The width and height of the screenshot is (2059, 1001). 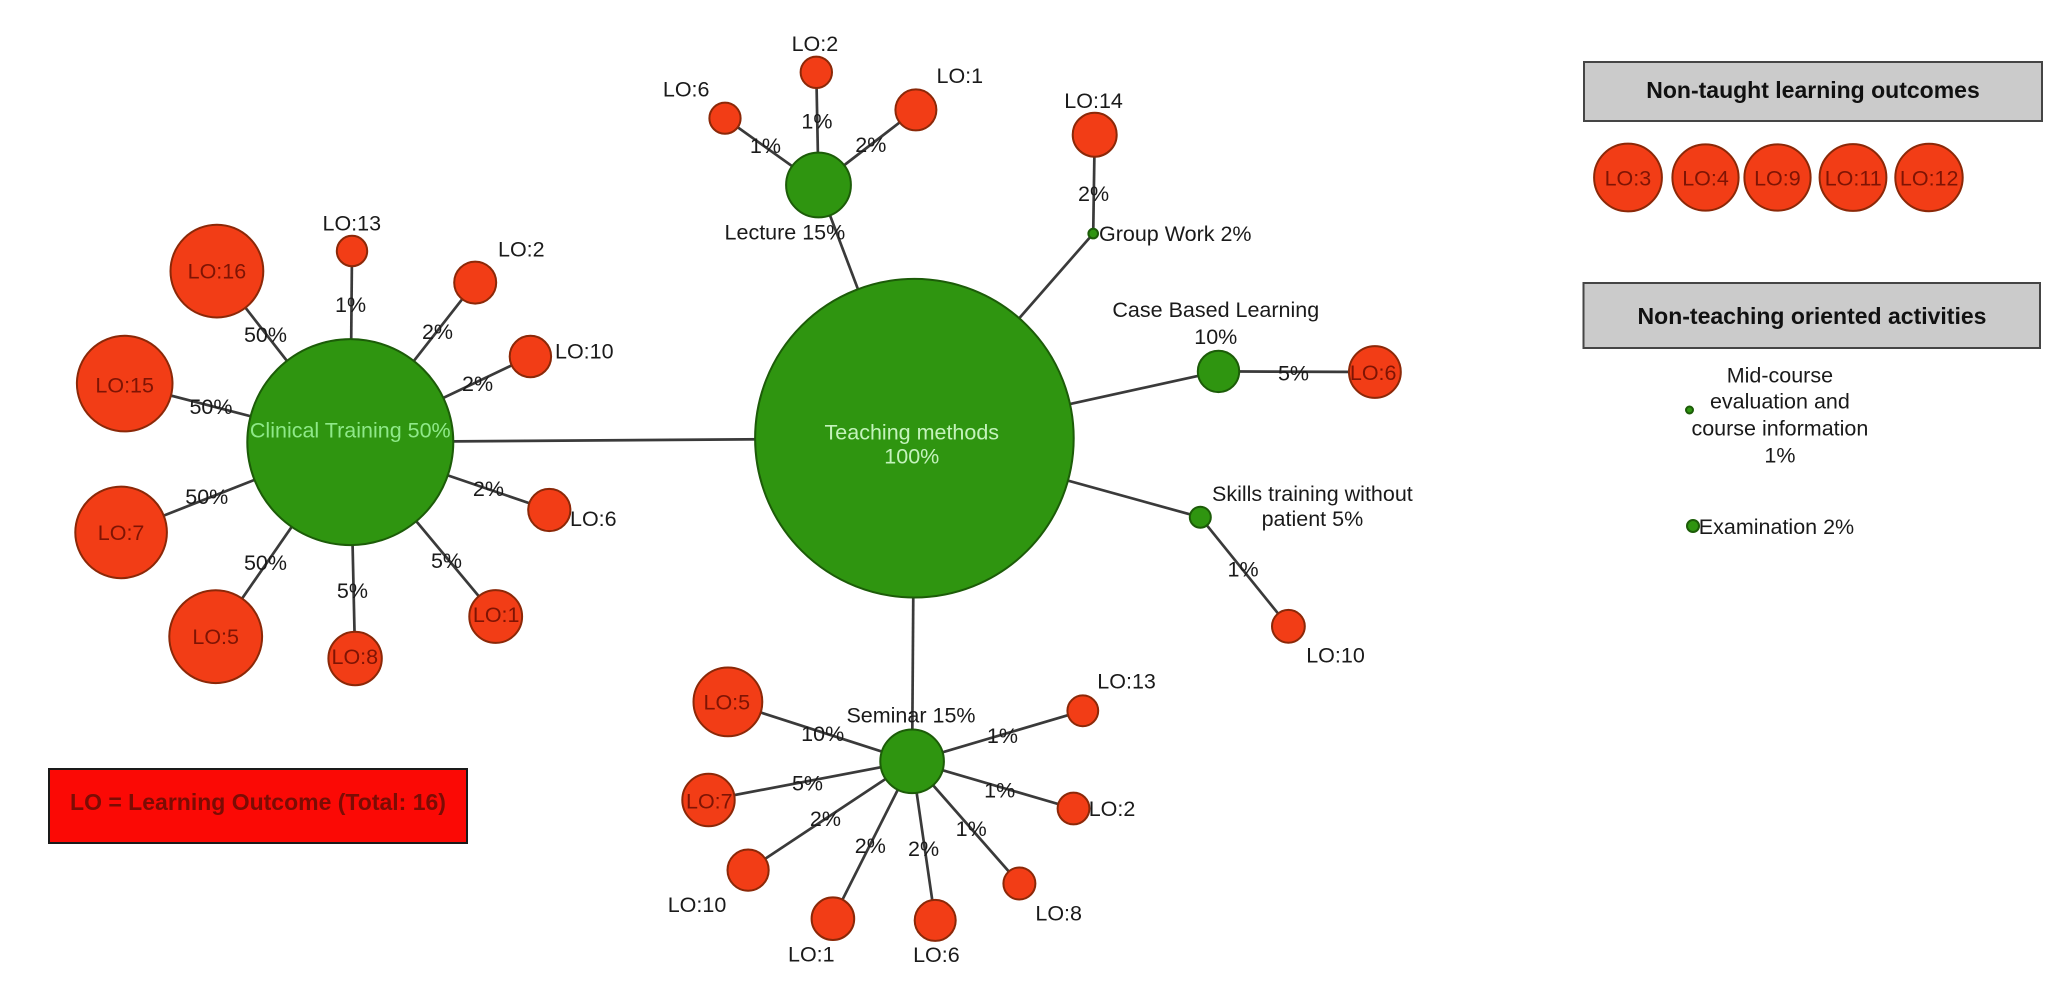 I want to click on svg-text: LO:12, so click(x=1929, y=178).